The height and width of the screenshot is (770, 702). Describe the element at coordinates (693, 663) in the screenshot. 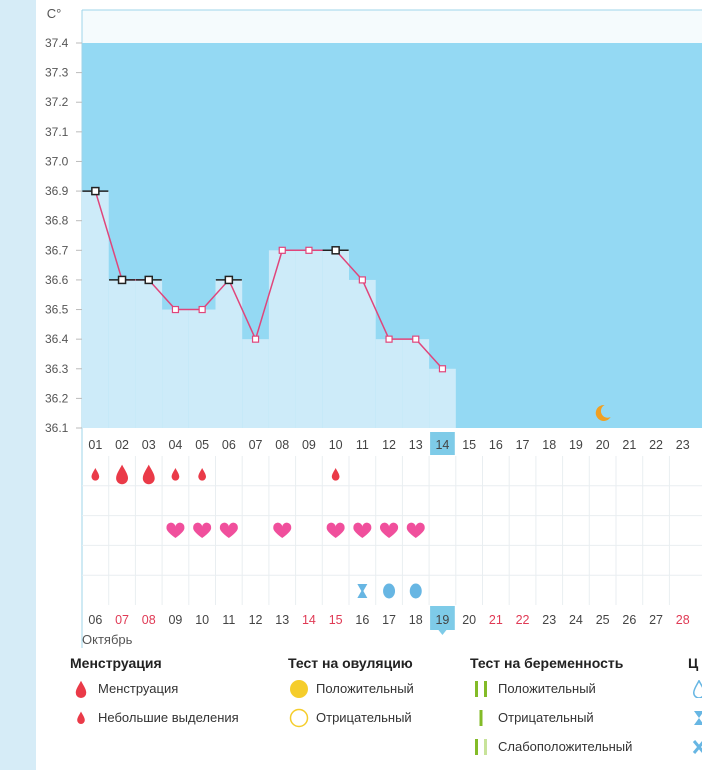

I see `legend-title: Ц` at that location.